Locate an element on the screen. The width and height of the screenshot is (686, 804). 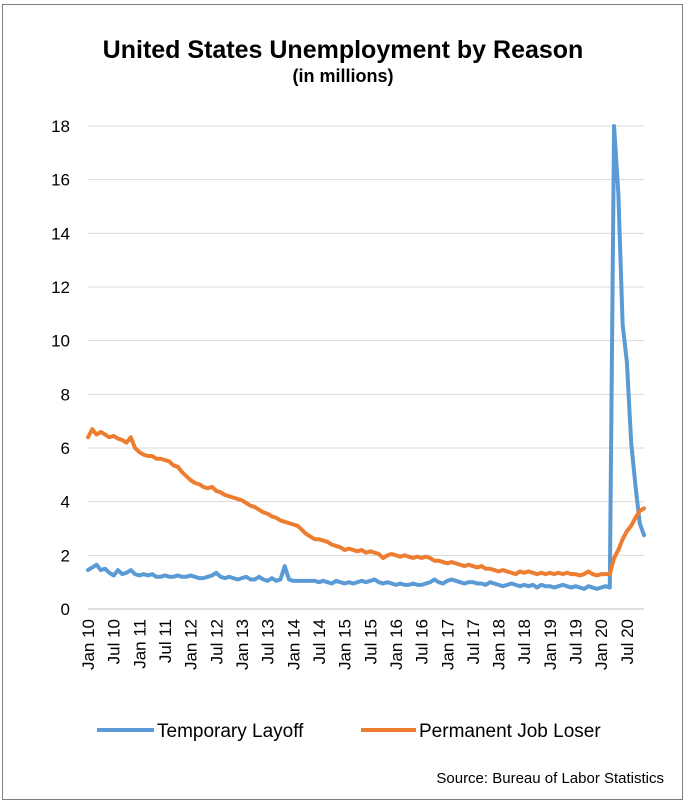
y-tick-label: 16 is located at coordinates (60, 180).